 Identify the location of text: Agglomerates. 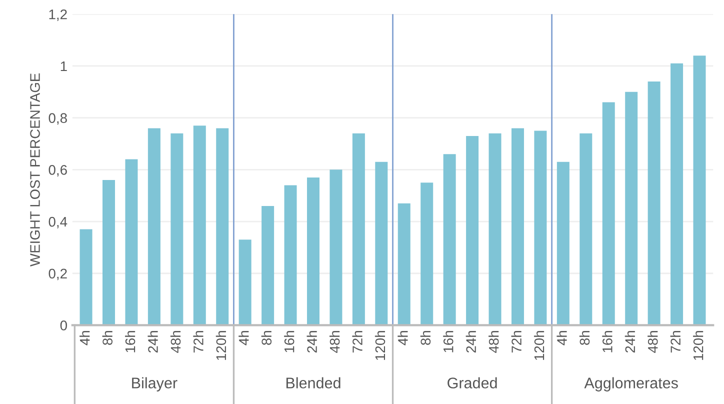
(631, 384).